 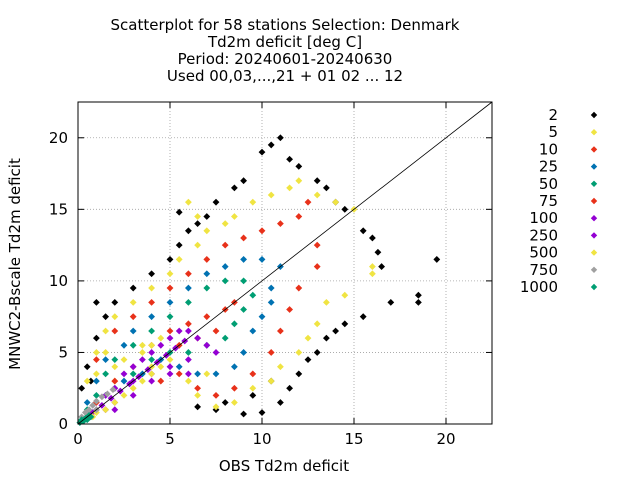 What do you see at coordinates (548, 201) in the screenshot?
I see `legend-label: 75` at bounding box center [548, 201].